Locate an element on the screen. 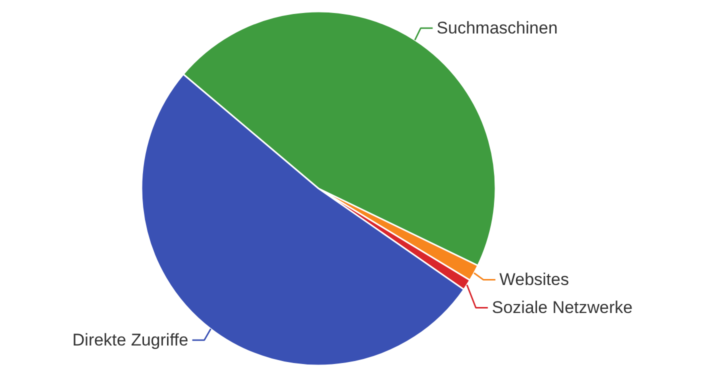  slice-label: Direkte Zugriffe is located at coordinates (130, 340).